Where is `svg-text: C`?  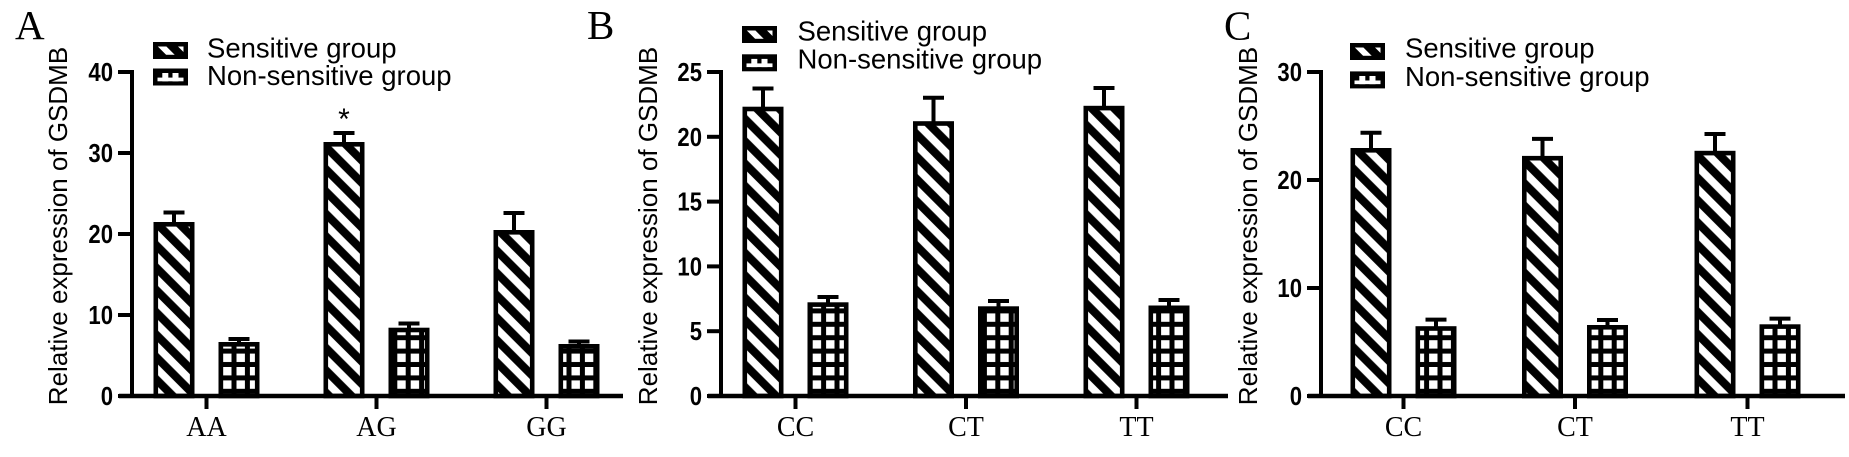 svg-text: C is located at coordinates (1237, 26).